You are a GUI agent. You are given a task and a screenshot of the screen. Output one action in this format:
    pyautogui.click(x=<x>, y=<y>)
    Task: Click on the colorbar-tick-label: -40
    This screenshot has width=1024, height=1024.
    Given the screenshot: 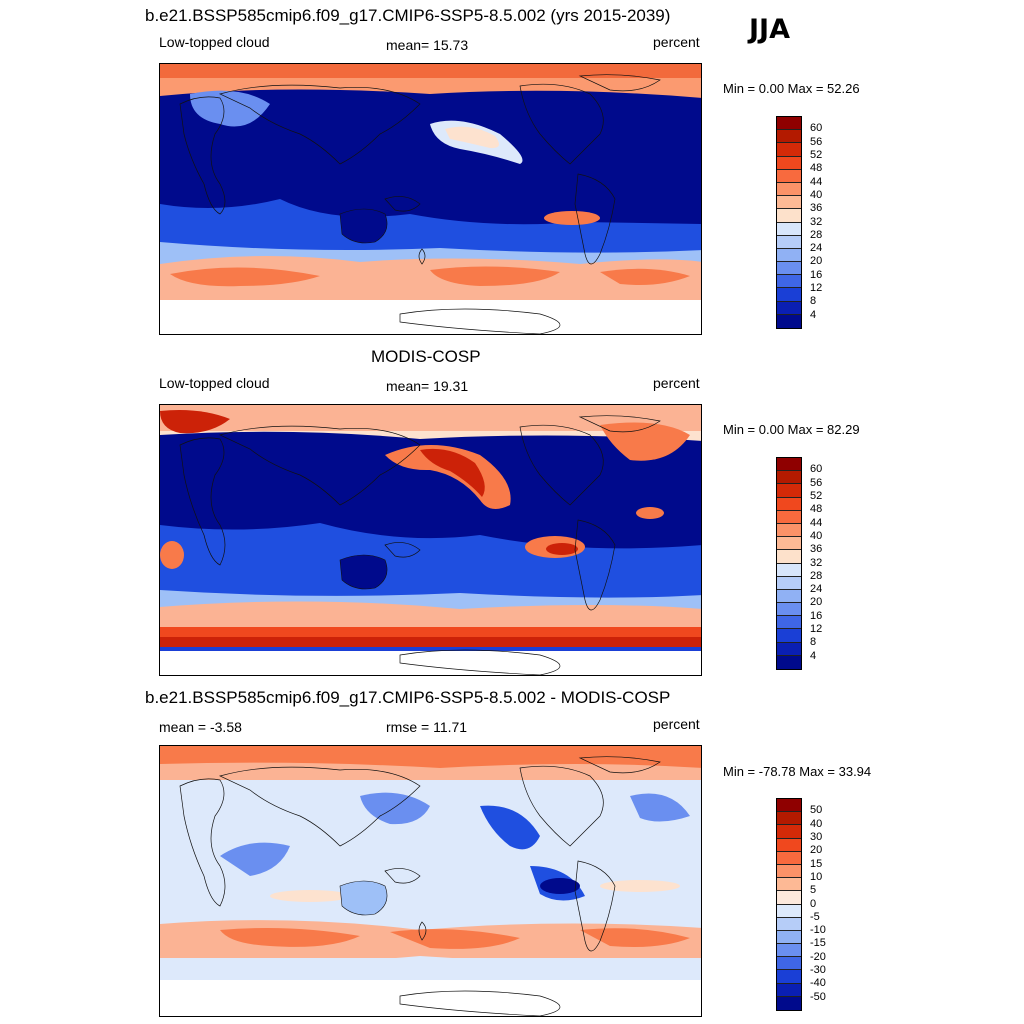 What is the action you would take?
    pyautogui.click(x=818, y=983)
    